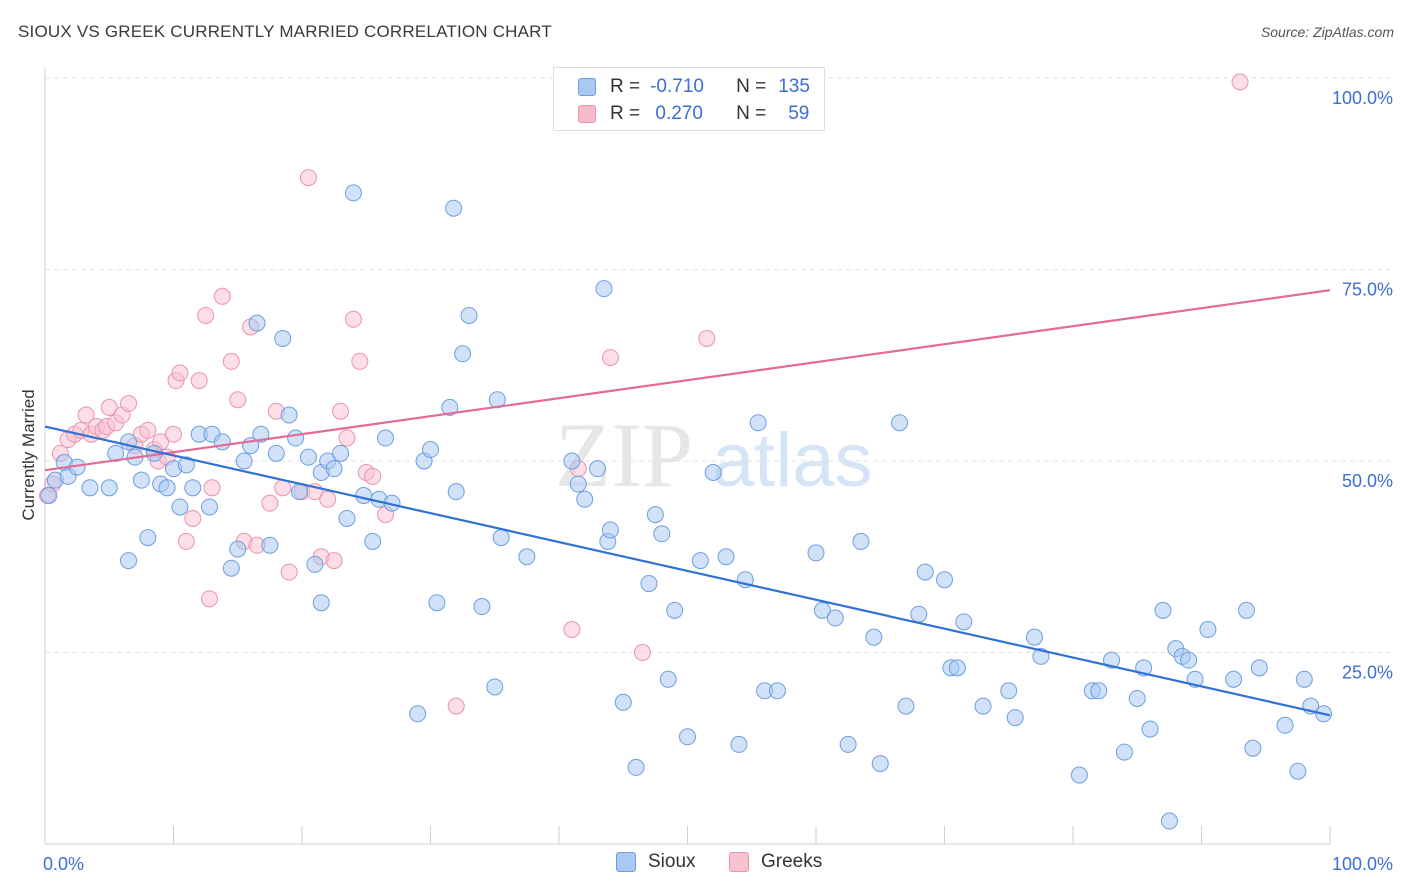  Describe the element at coordinates (792, 861) in the screenshot. I see `legend-label-greeks: Greeks` at that location.